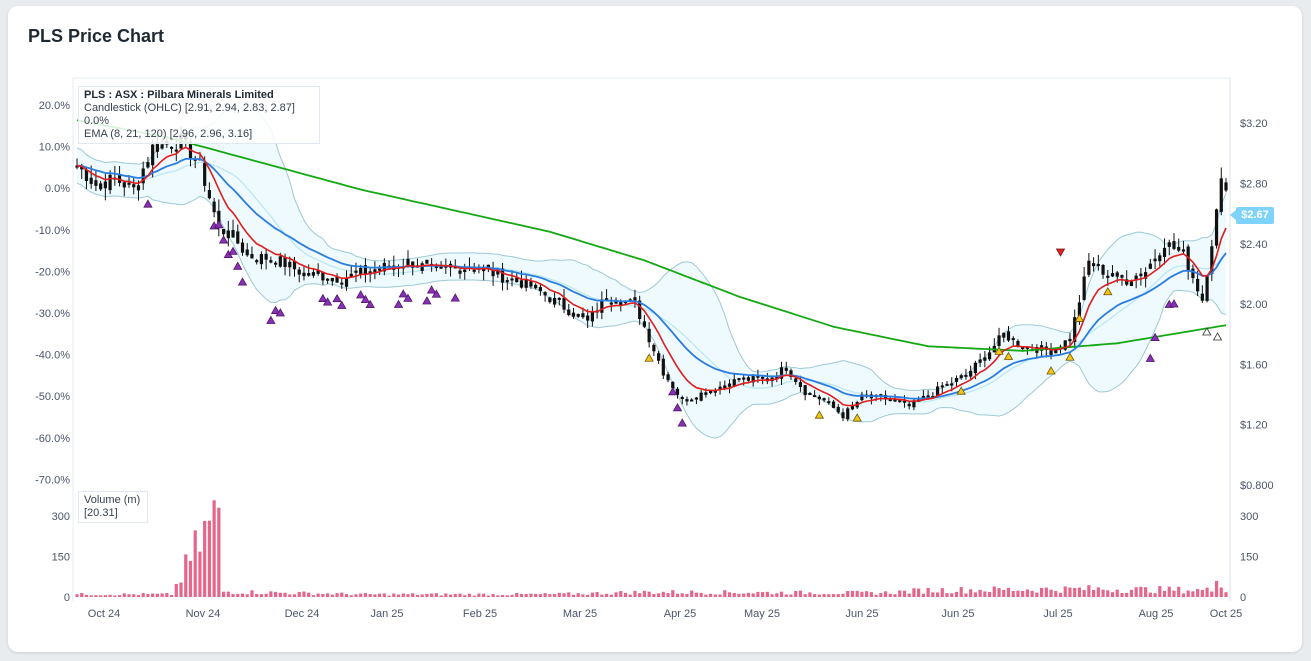 The height and width of the screenshot is (661, 1311). I want to click on pct-tick-label: -70.0%, so click(52, 480).